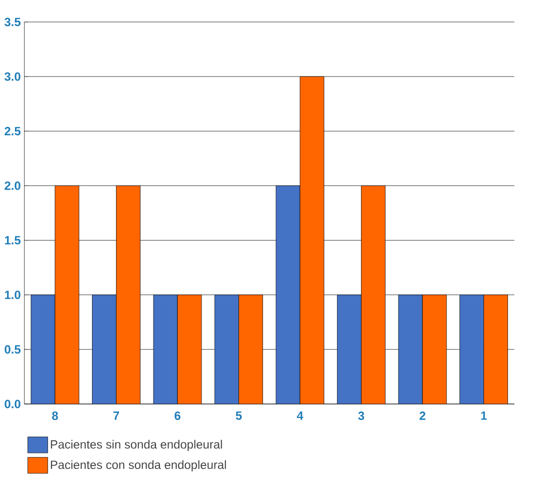 The image size is (547, 503). I want to click on x-tick-label: 5, so click(239, 416).